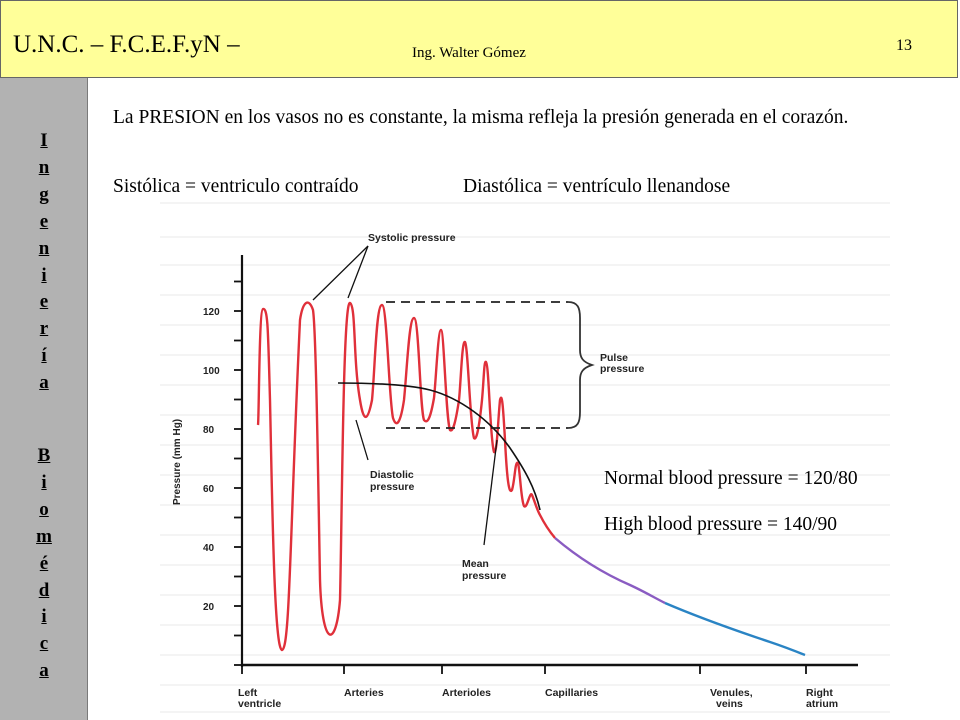  Describe the element at coordinates (236, 186) in the screenshot. I see `systolic-definition: Sistólica = ventriculo contraído` at that location.